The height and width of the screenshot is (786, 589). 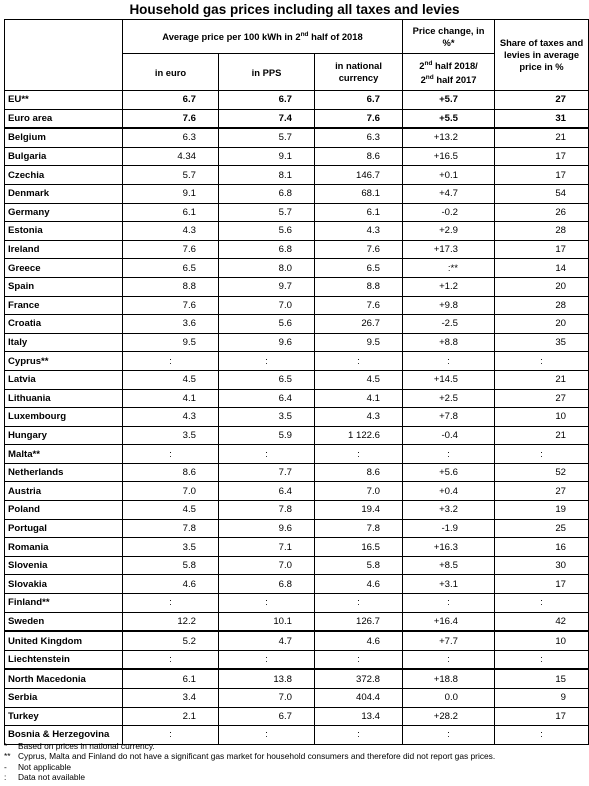 What do you see at coordinates (63, 679) in the screenshot?
I see `country-cell: North Macedonia` at bounding box center [63, 679].